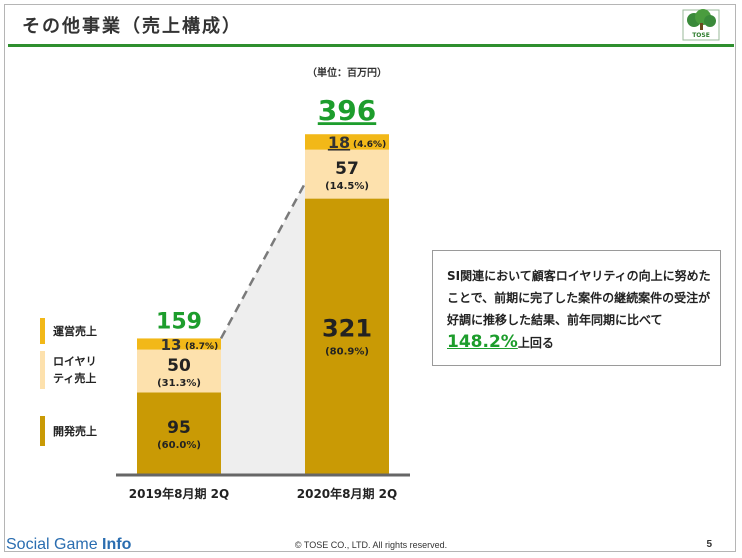  I want to click on bar-total-label: 396, so click(347, 110).